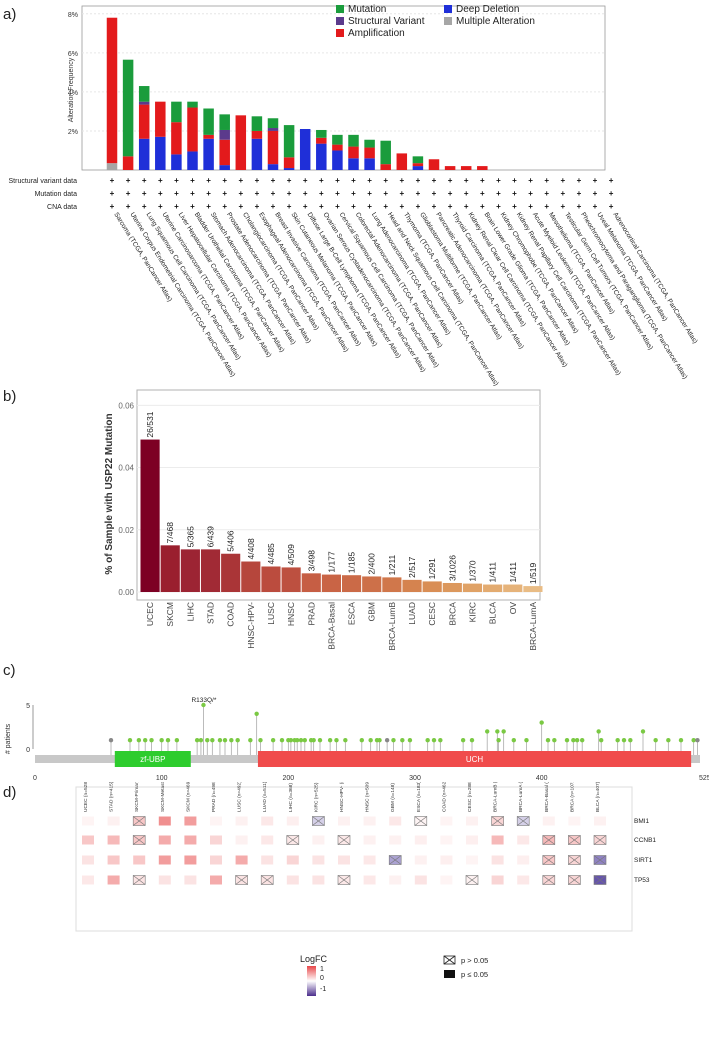 Image resolution: width=709 pixels, height=1040 pixels. What do you see at coordinates (452, 568) in the screenshot?
I see `data-label: 3/1026` at bounding box center [452, 568].